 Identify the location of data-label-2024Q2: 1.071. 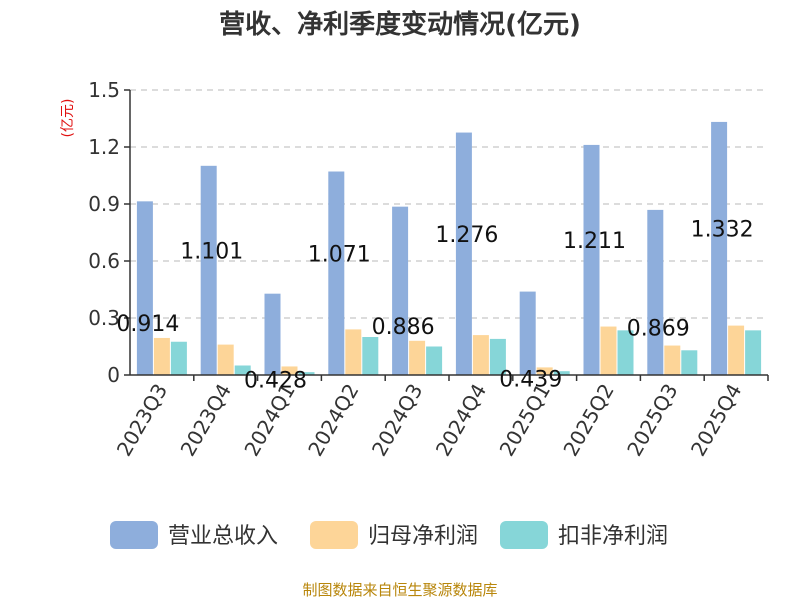
(339, 254).